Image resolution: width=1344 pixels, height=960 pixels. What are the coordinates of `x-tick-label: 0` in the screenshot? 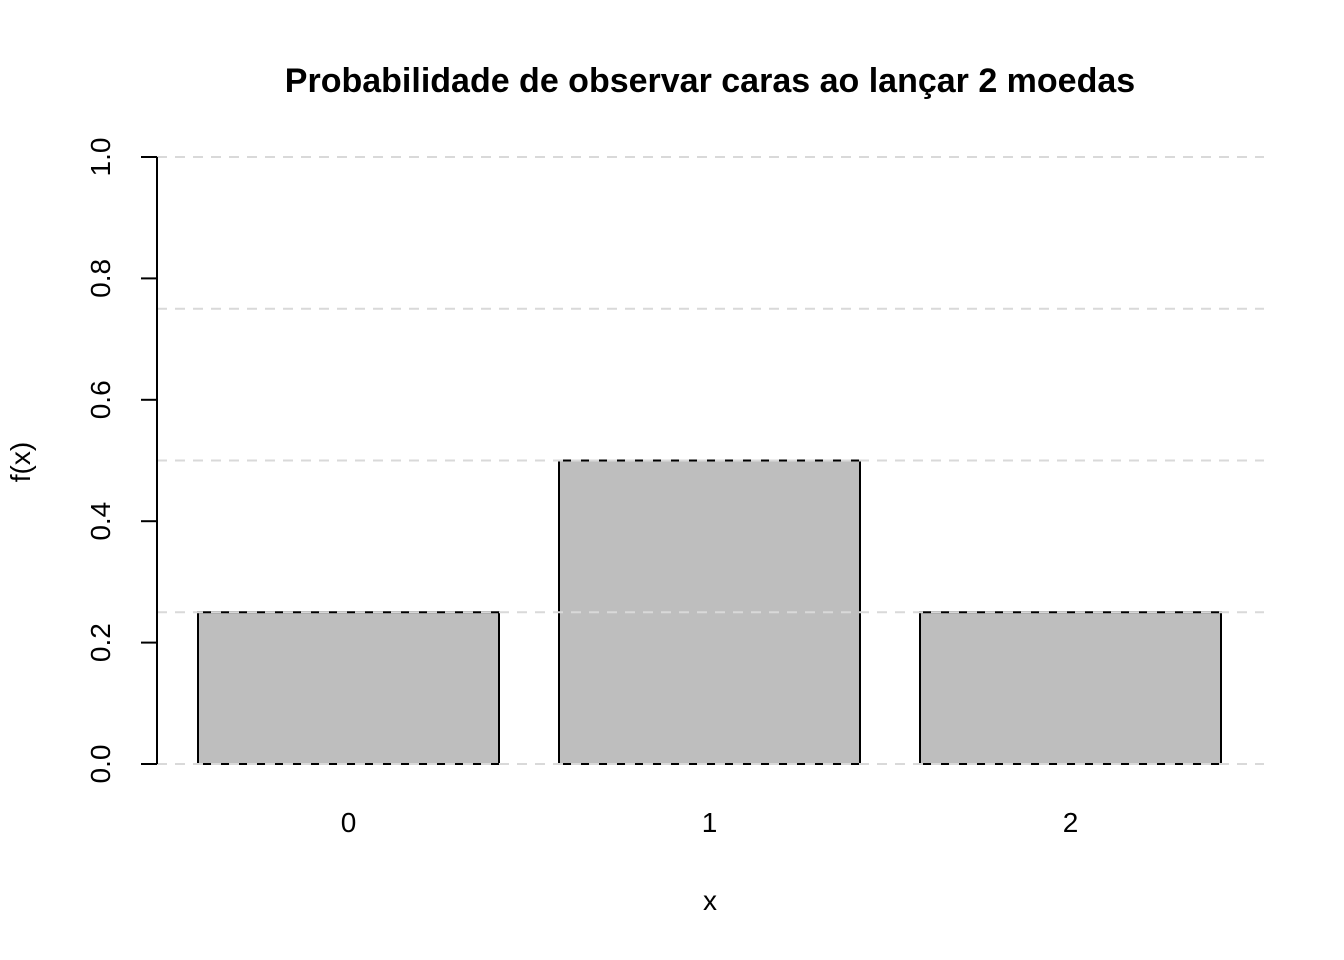 It's located at (349, 822).